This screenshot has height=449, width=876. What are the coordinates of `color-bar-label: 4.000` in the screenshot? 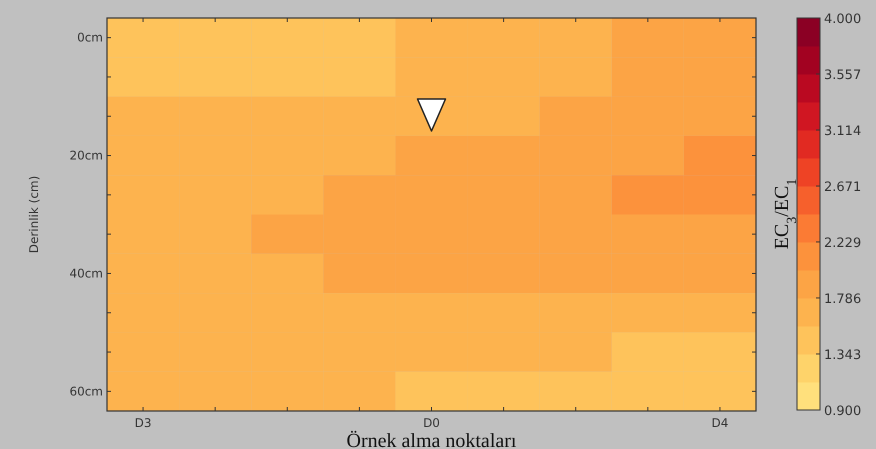 It's located at (843, 19).